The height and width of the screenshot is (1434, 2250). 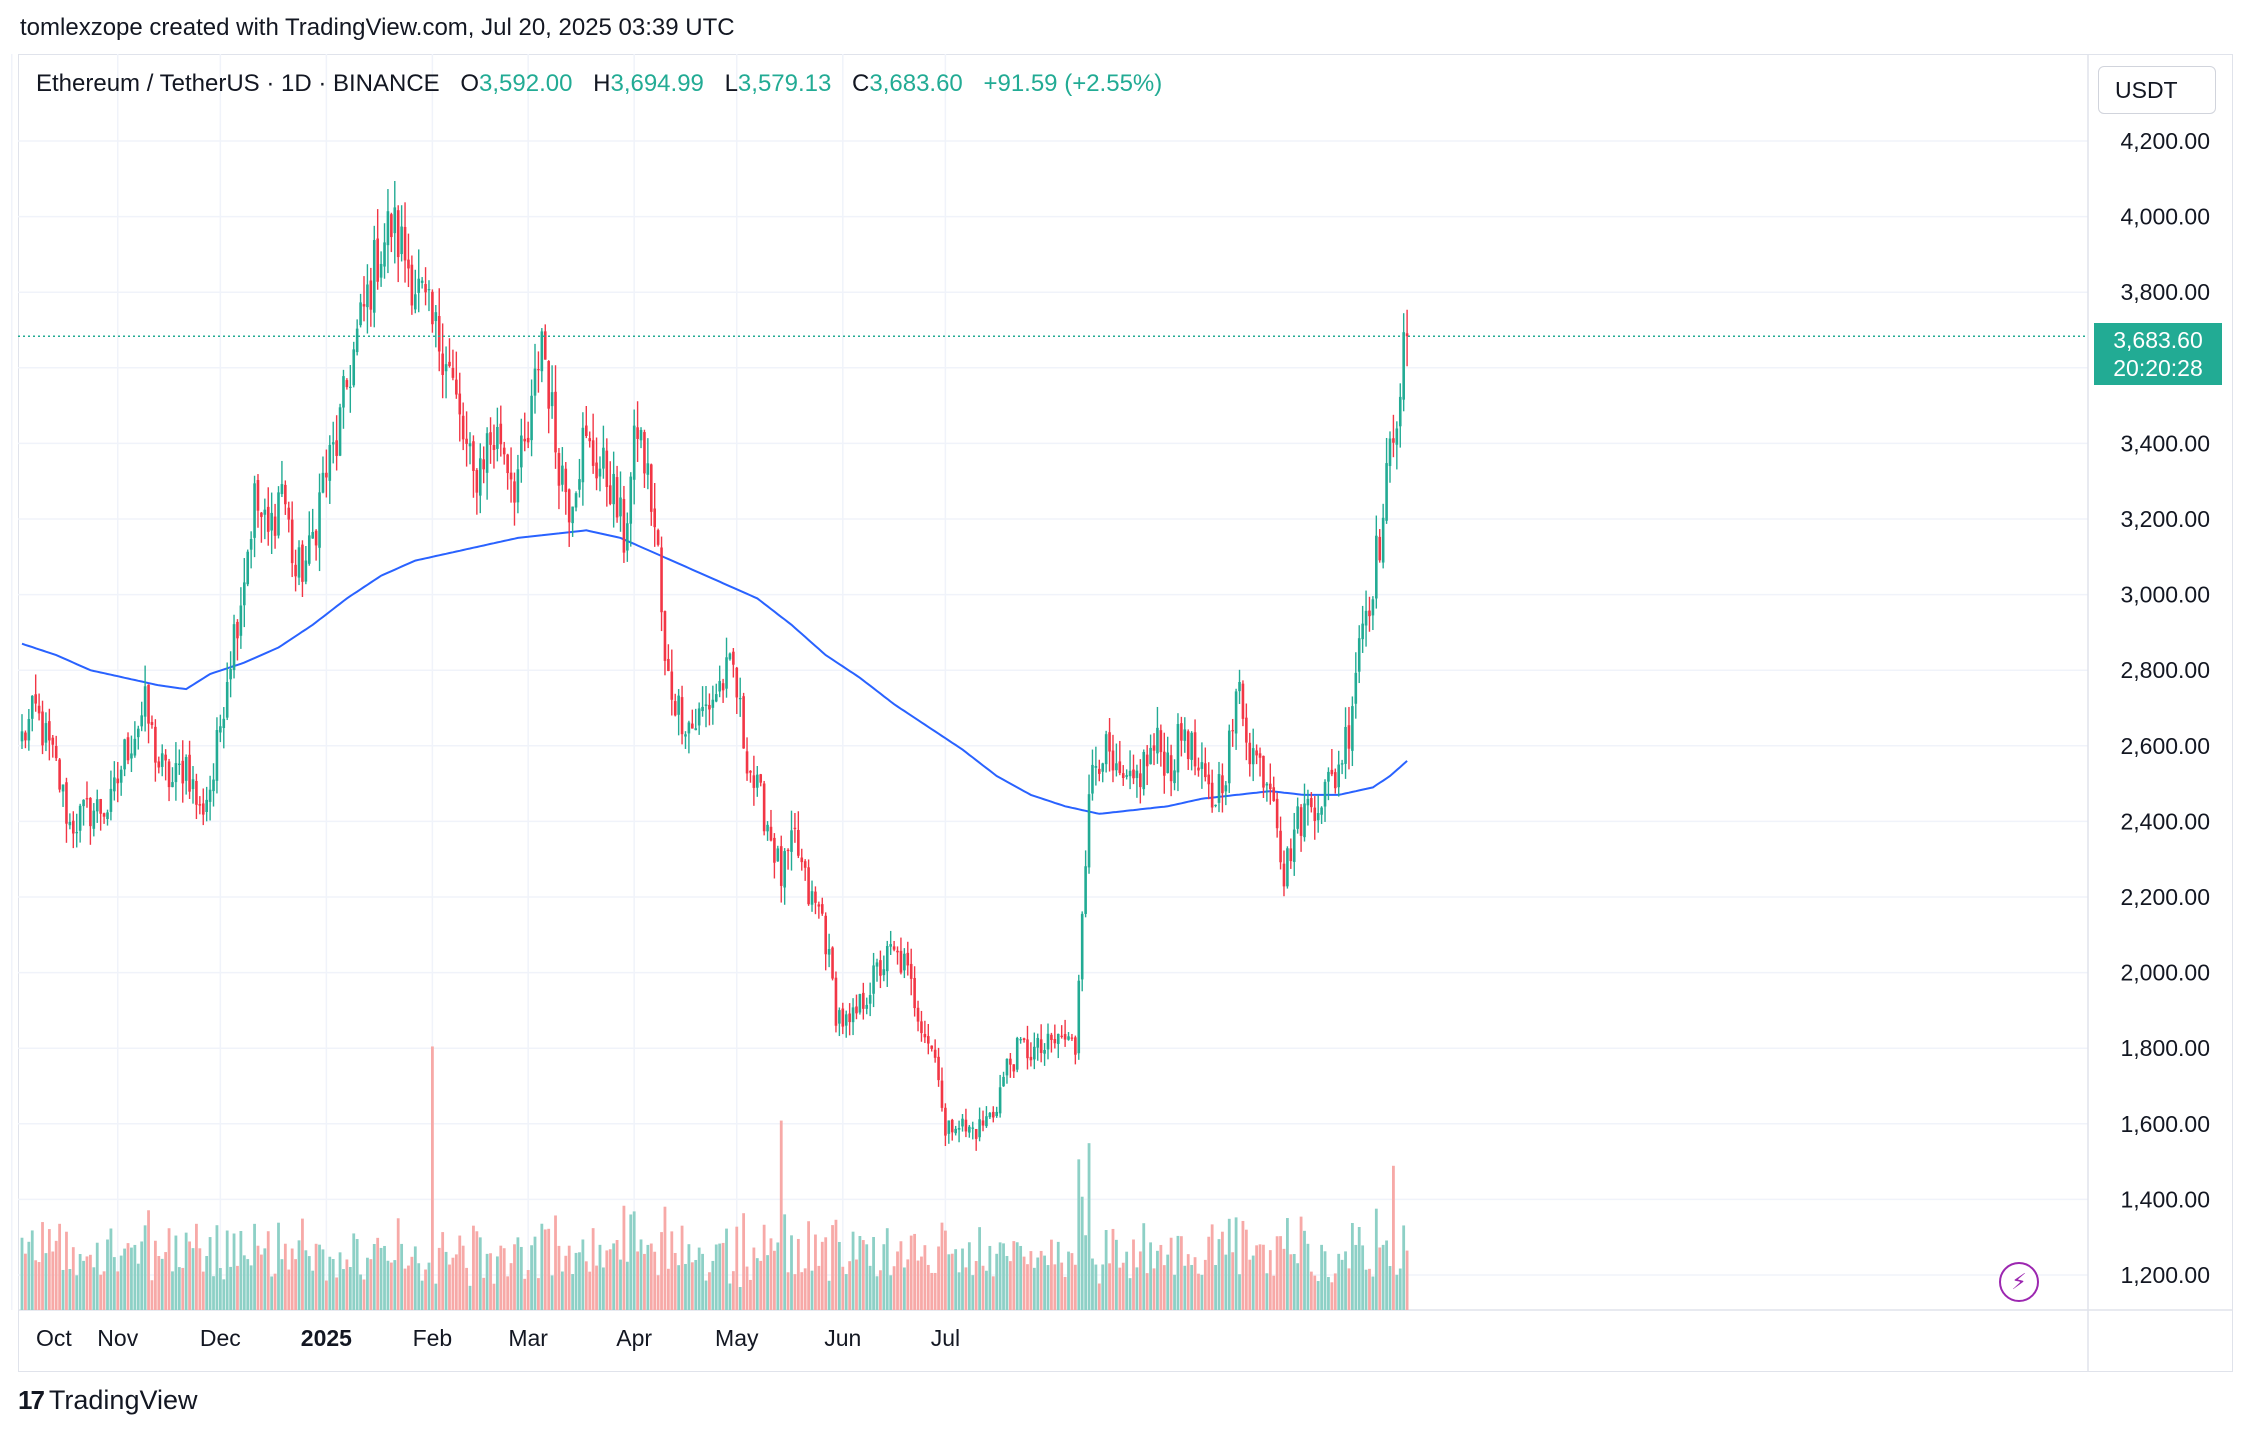 I want to click on time-tick-label: Apr, so click(x=634, y=1338).